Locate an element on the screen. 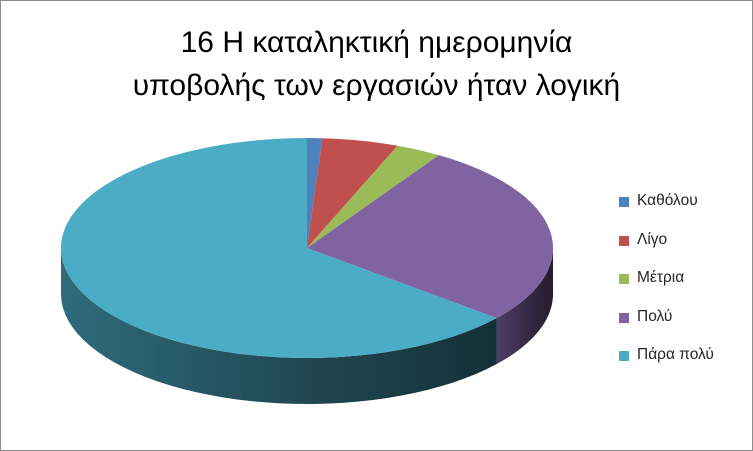 The width and height of the screenshot is (753, 451). pie-slice-Πολύ is located at coordinates (430, 237).